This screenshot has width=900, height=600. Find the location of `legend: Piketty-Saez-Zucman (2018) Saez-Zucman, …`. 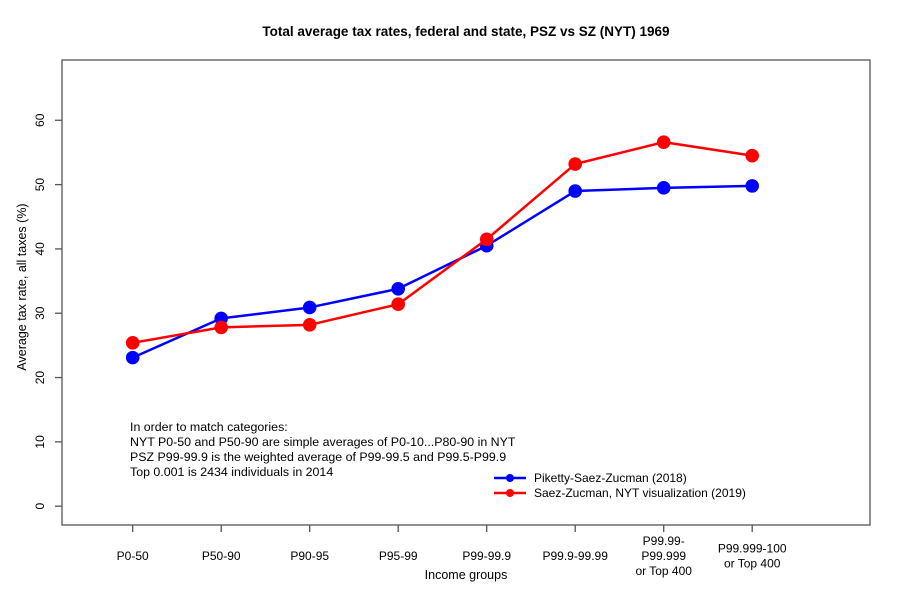

legend: Piketty-Saez-Zucman (2018) Saez-Zucman, … is located at coordinates (619, 485).